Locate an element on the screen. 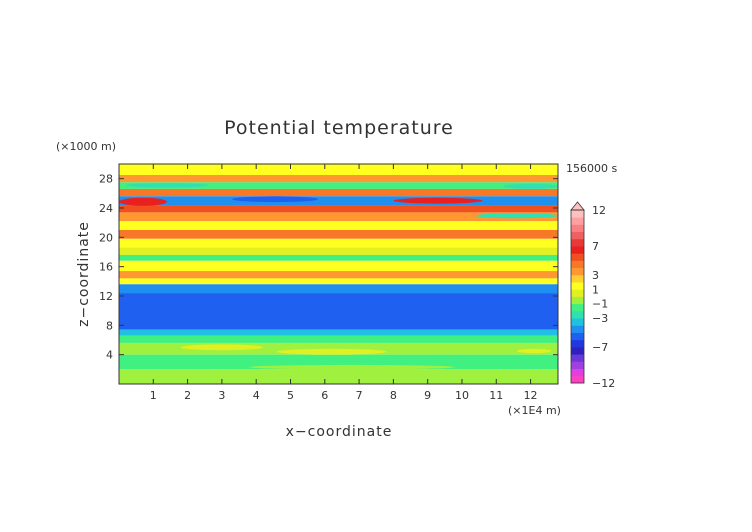  x-tick-label-5: 6 is located at coordinates (324, 395).